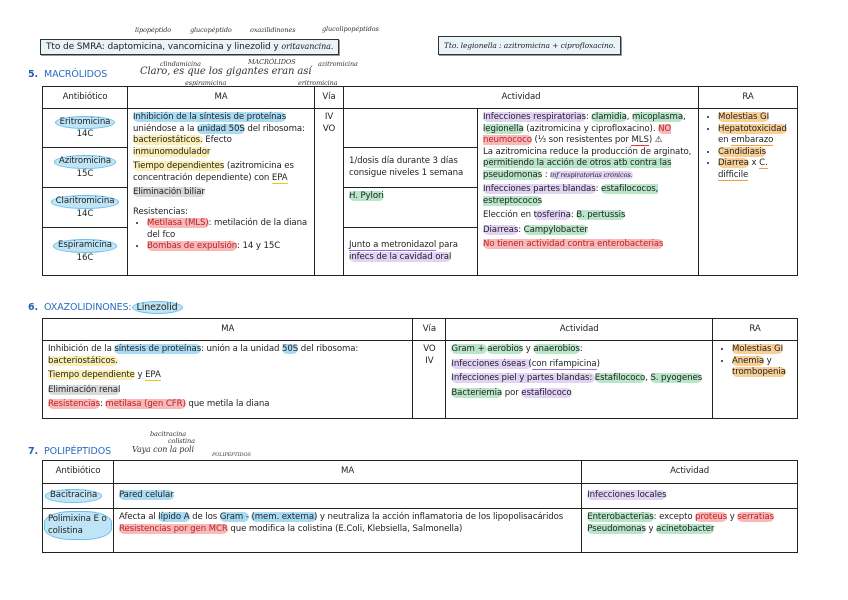  I want to click on text-segment: en, so click(725, 140).